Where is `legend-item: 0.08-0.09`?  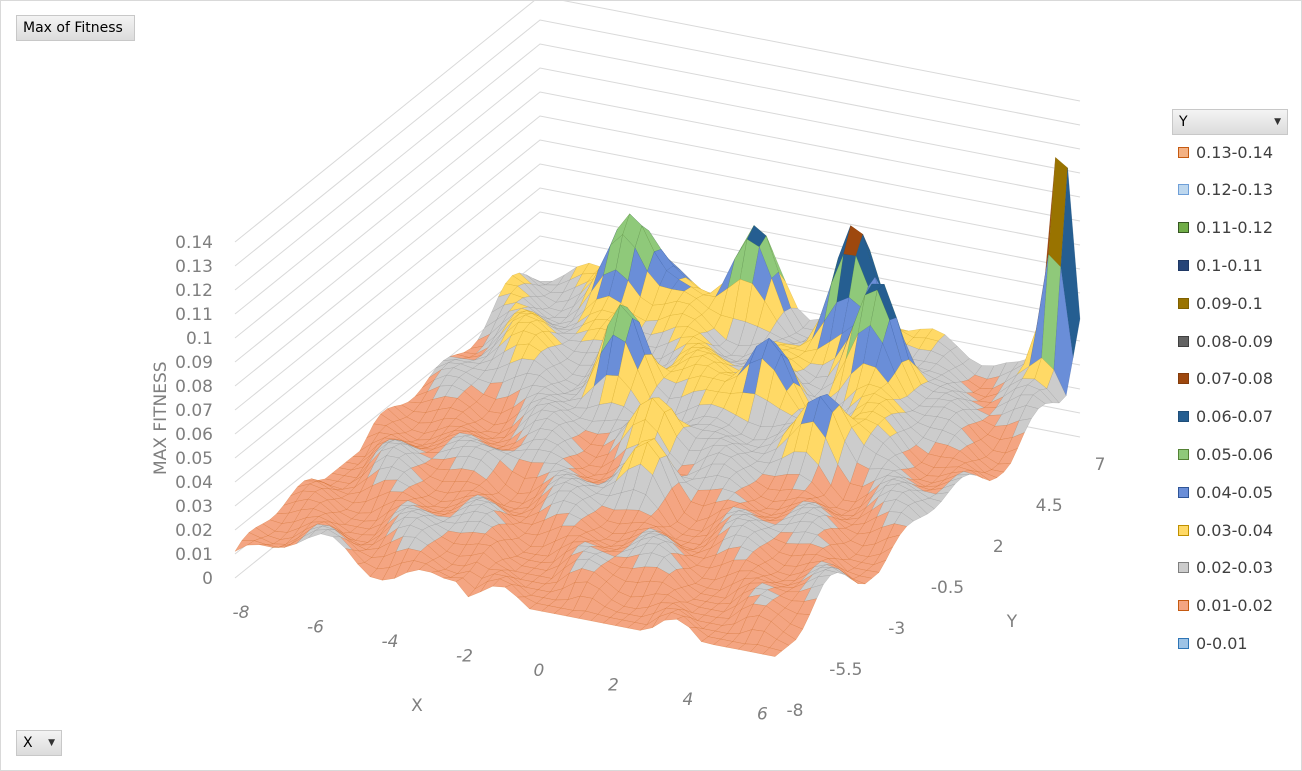 legend-item: 0.08-0.09 is located at coordinates (1225, 341).